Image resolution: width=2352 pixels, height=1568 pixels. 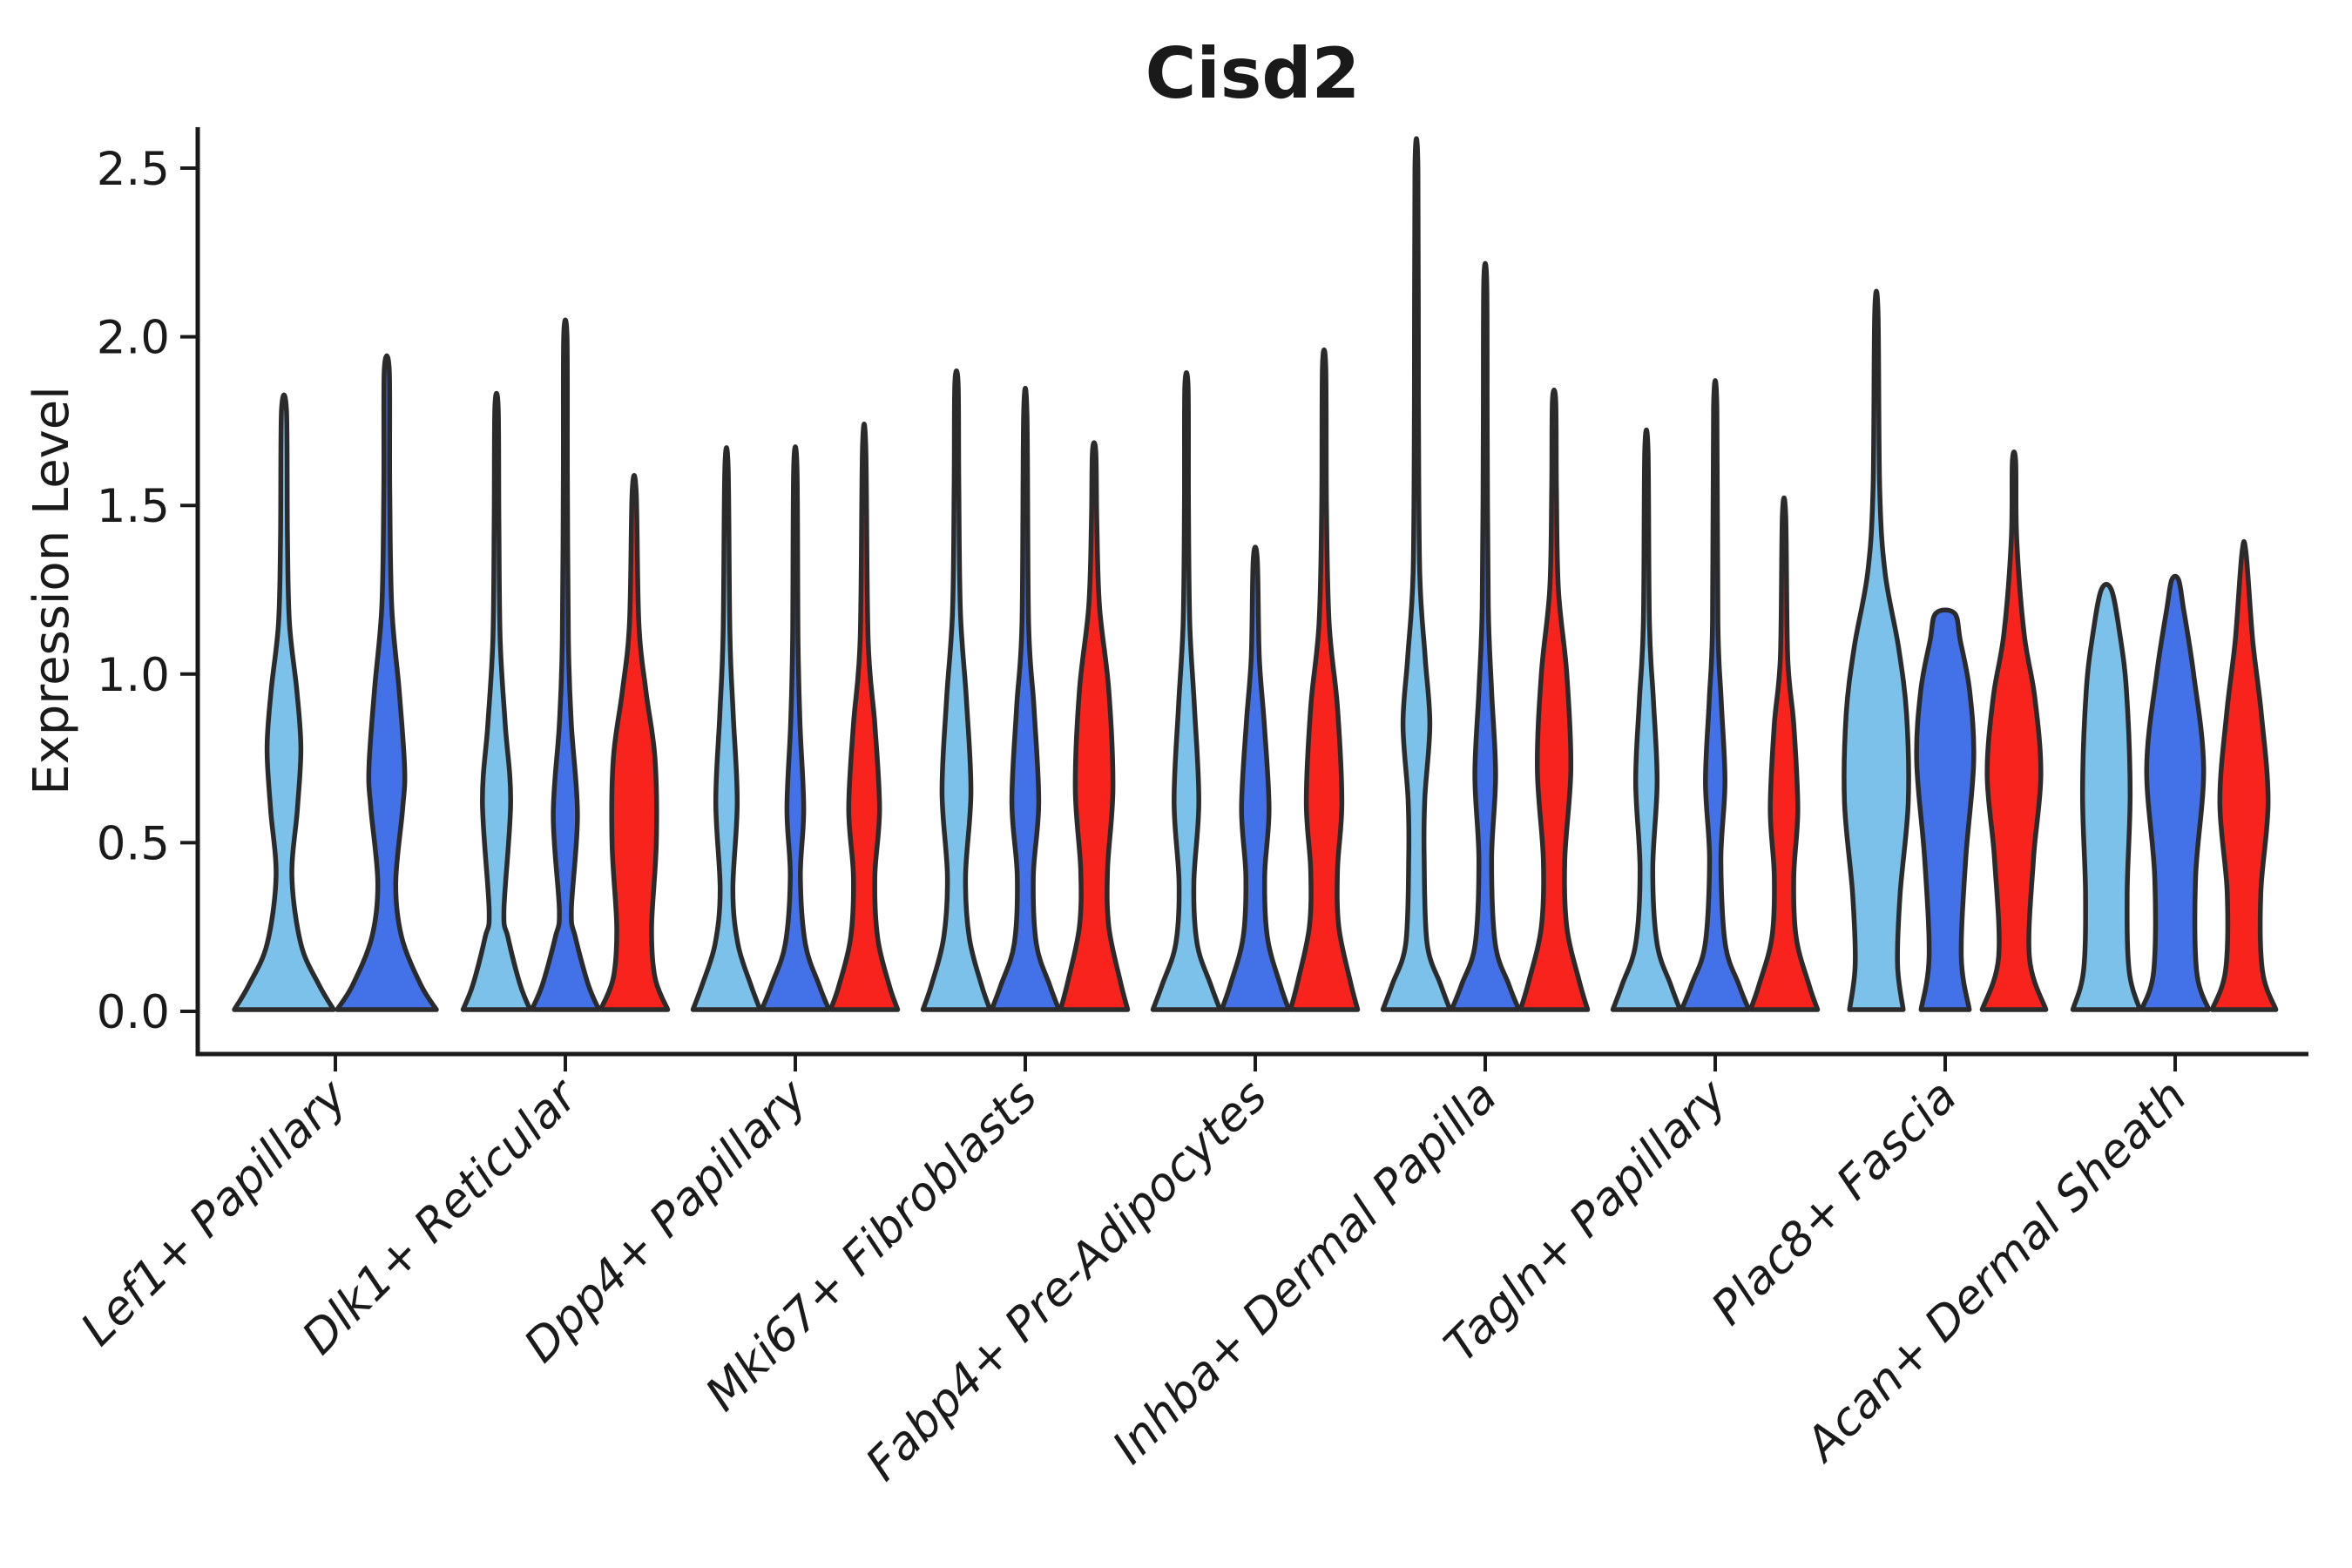 I want to click on violin-tagln-red, so click(x=1784, y=753).